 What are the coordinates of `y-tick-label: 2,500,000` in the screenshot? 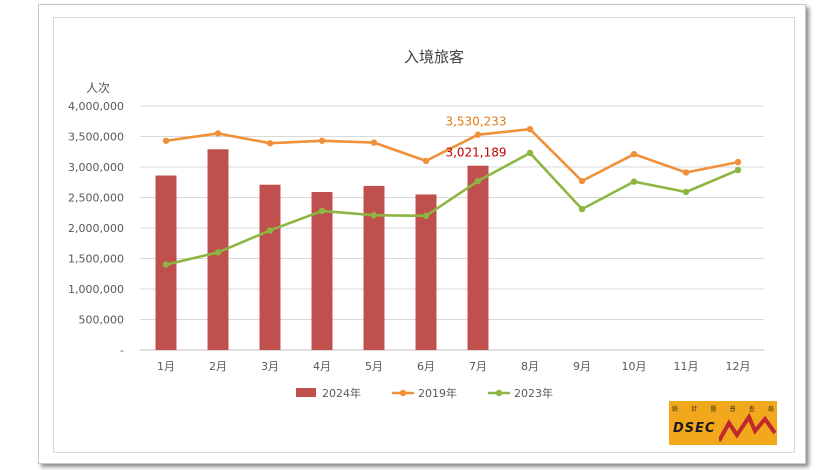 It's located at (96, 198).